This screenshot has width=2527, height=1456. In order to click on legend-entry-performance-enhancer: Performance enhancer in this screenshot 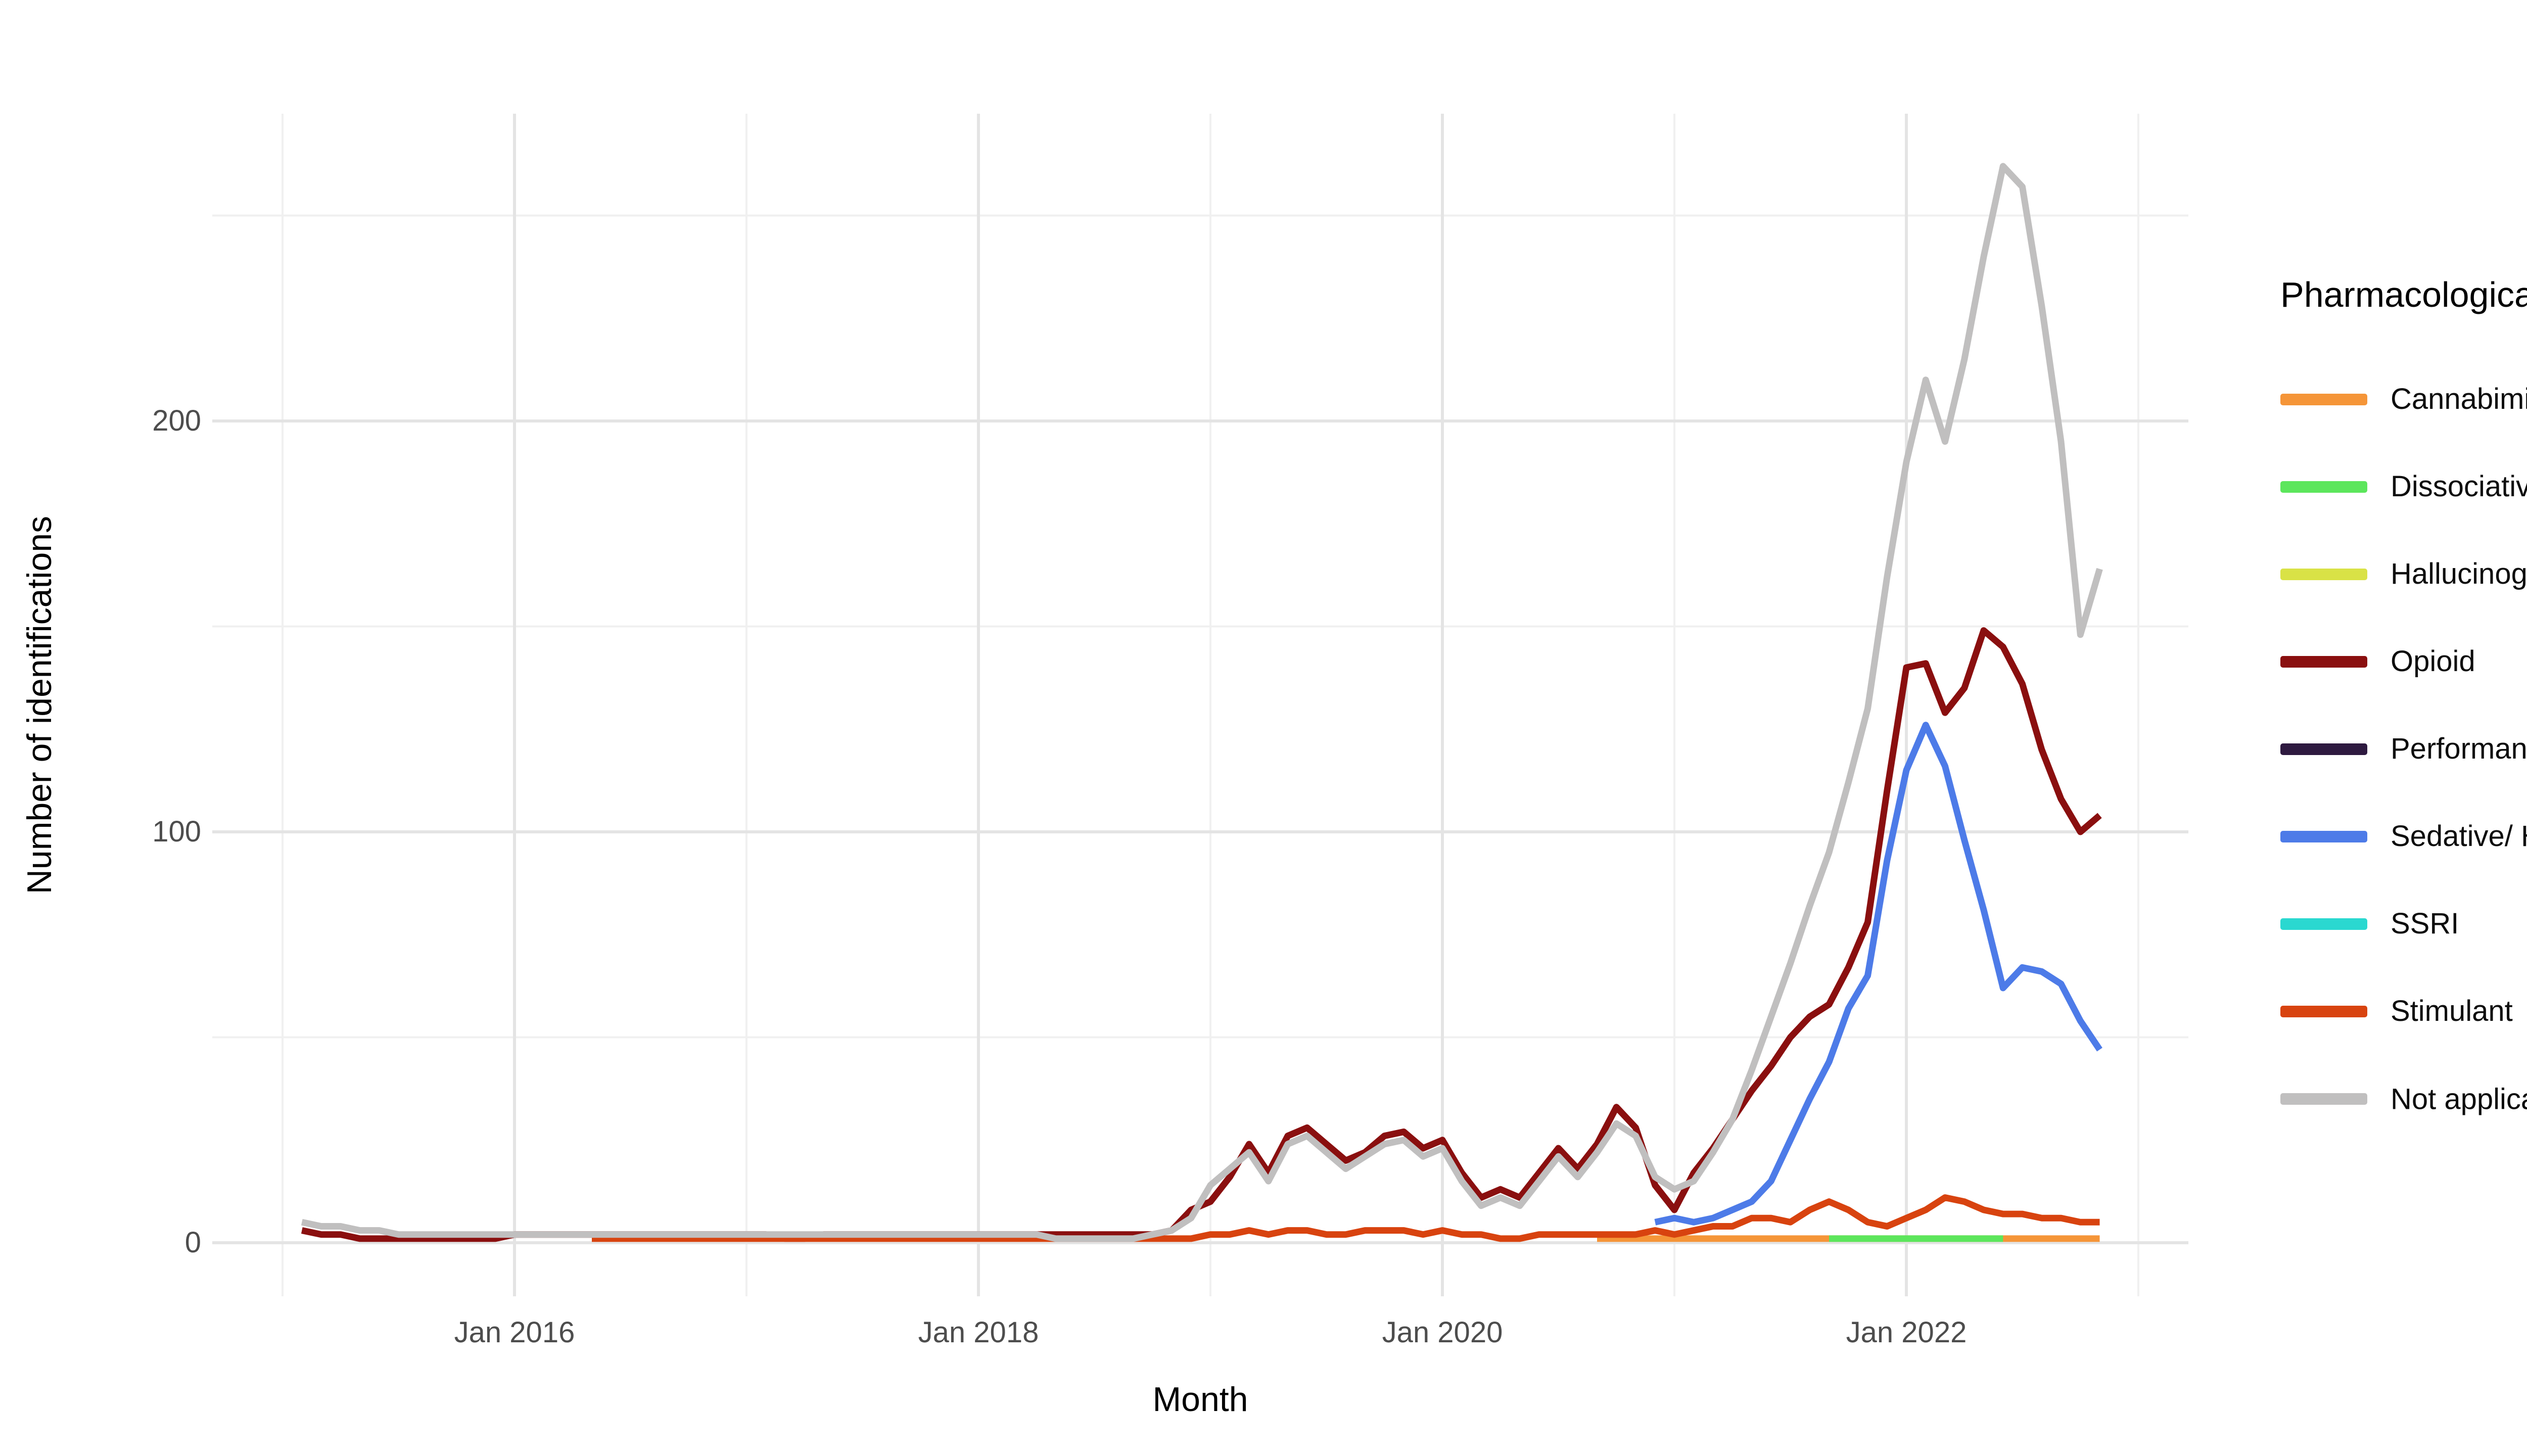, I will do `click(2403, 749)`.